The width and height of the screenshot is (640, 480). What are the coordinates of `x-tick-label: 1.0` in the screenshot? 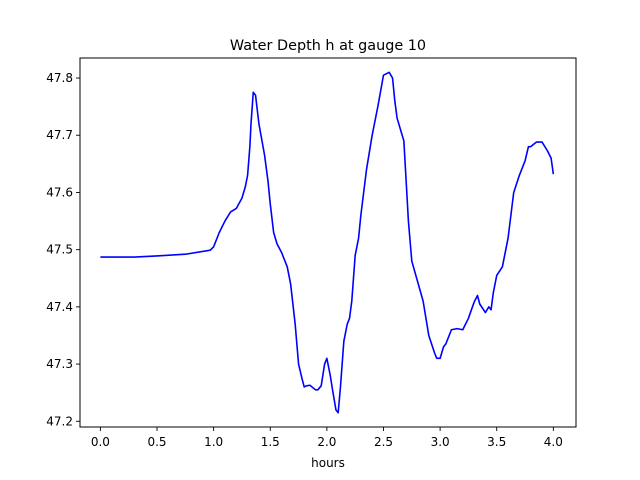 It's located at (213, 442).